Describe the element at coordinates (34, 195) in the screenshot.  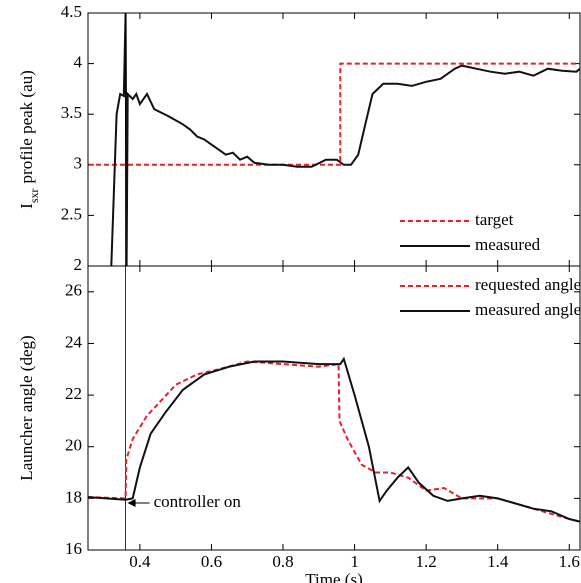
I see `y-axis-label-part: sxr` at that location.